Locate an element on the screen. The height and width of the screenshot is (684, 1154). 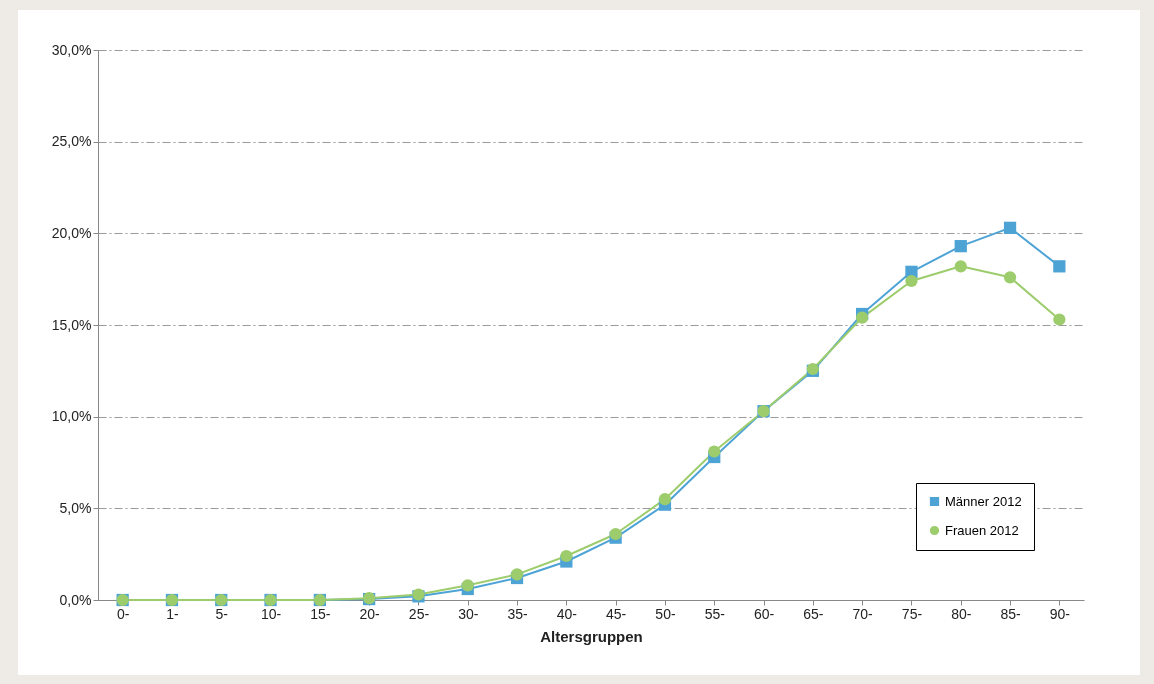
x-tick-label: 30- is located at coordinates (468, 613).